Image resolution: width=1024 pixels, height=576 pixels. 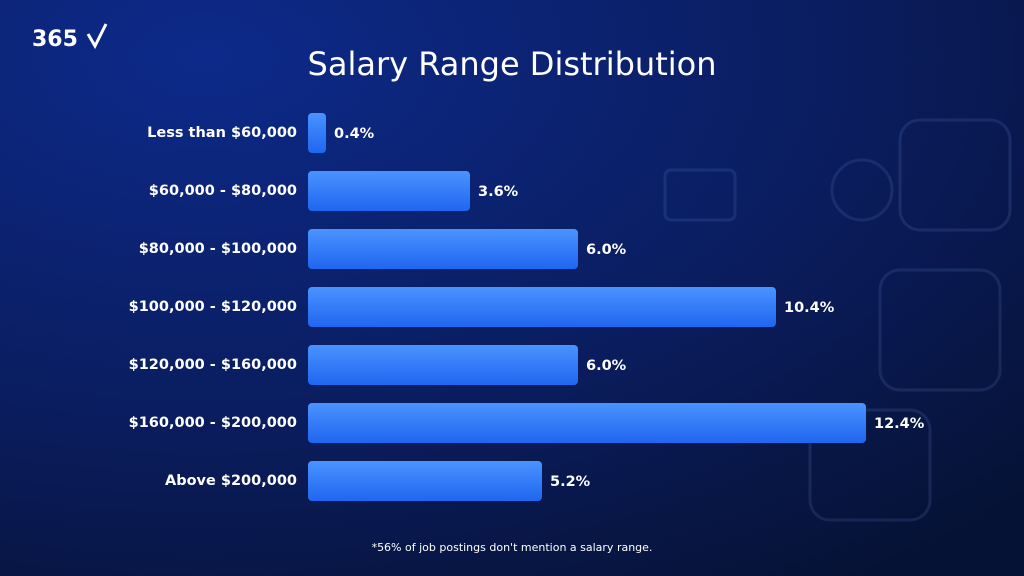 I want to click on value-label: 0.4%, so click(x=354, y=134).